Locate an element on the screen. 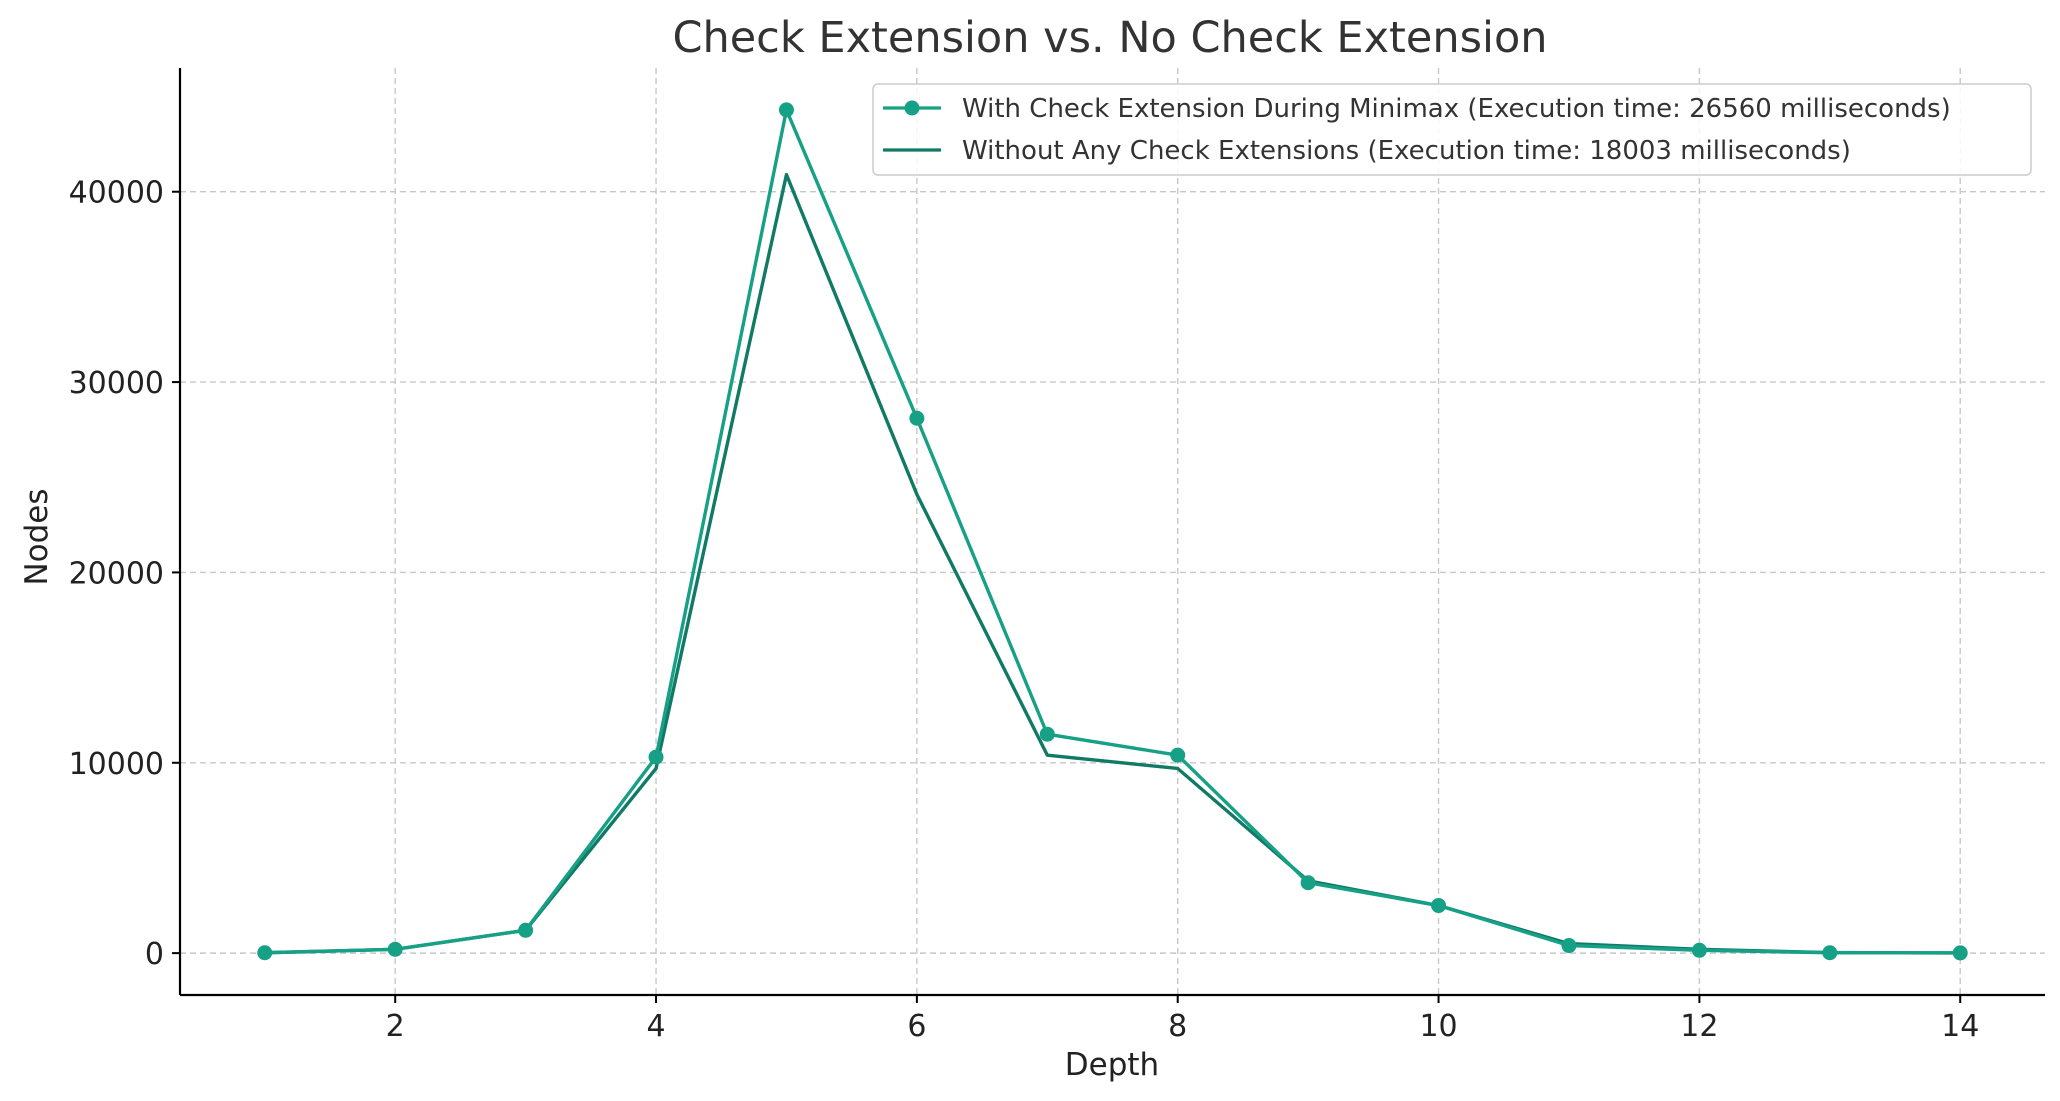 This screenshot has height=1101, width=2060. y-tick-label: 40000 is located at coordinates (116, 193).